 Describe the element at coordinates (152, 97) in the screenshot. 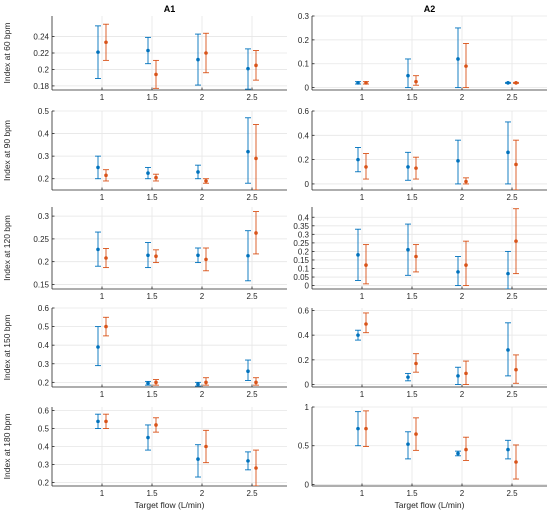

I see `panel-1-xtick-label-1: 1.5` at that location.